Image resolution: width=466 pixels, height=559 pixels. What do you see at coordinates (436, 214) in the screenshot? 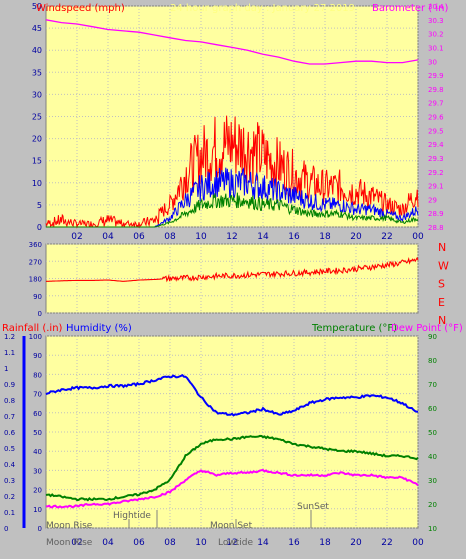
I see `barometer-tick-label: 28.9` at bounding box center [436, 214].